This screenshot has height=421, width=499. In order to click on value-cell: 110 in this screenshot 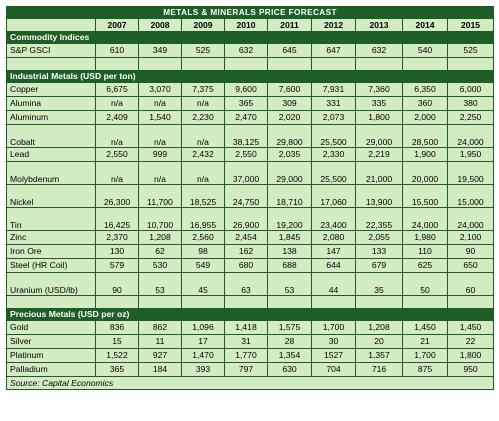, I will do `click(425, 251)`.